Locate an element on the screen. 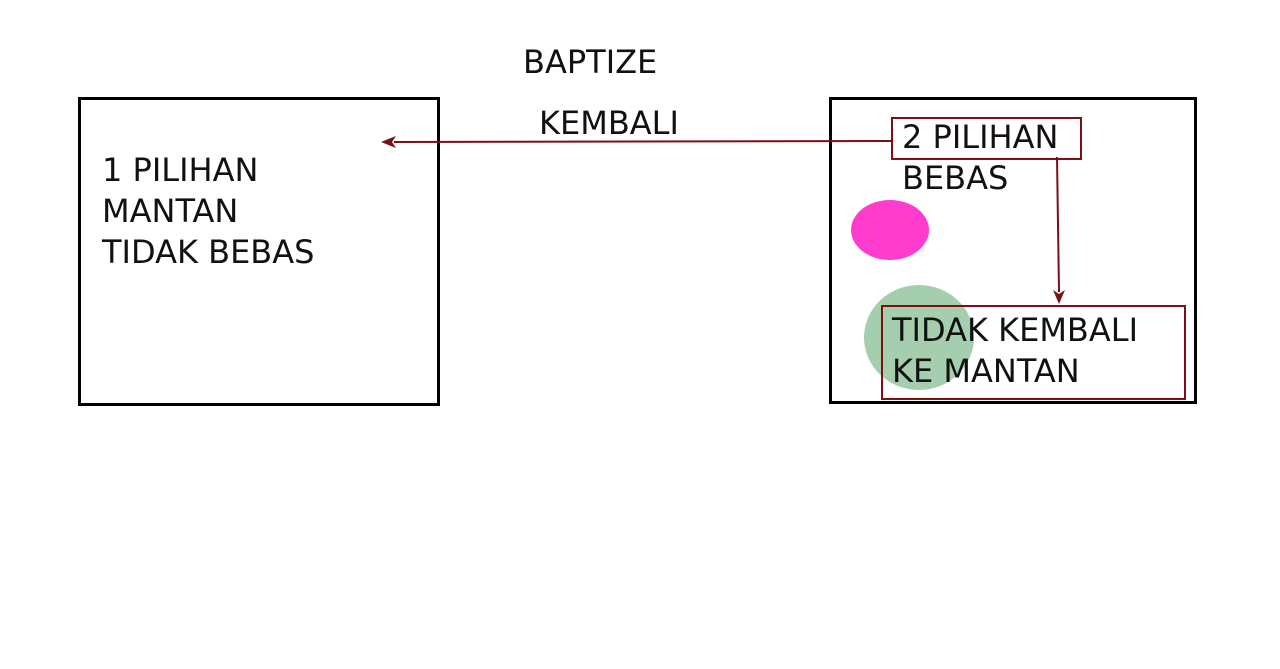 This screenshot has height=669, width=1280. right-box is located at coordinates (1013, 250).